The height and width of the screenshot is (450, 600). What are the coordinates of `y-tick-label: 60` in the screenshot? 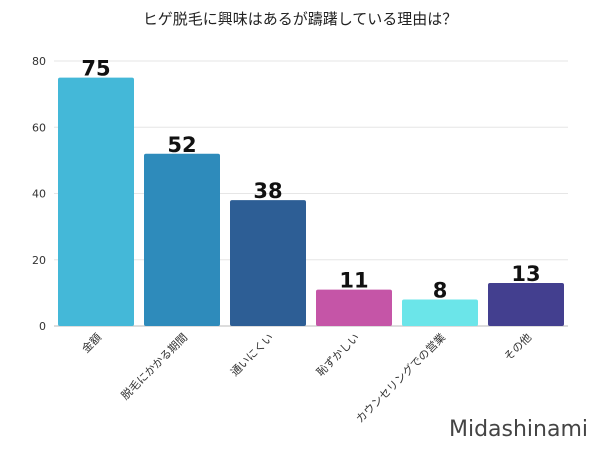 It's located at (39, 127).